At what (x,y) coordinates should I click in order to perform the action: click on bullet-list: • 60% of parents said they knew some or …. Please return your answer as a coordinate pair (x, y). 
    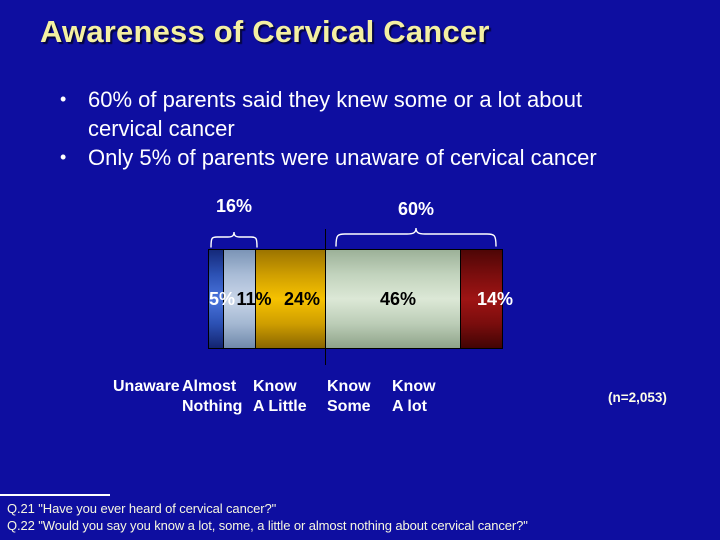
    Looking at the image, I should click on (349, 128).